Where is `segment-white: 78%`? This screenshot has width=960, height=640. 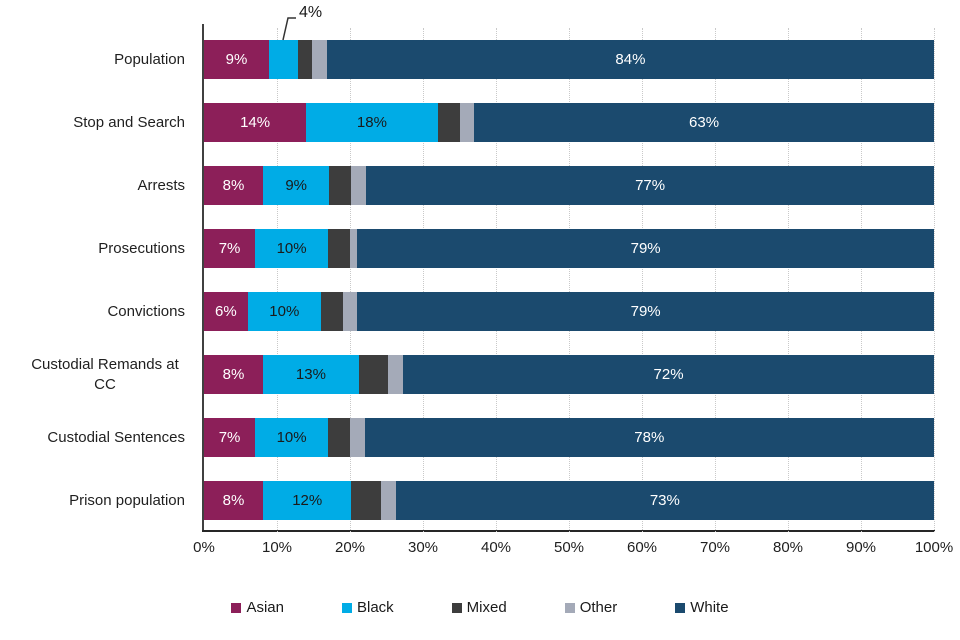
segment-white: 78% is located at coordinates (649, 437).